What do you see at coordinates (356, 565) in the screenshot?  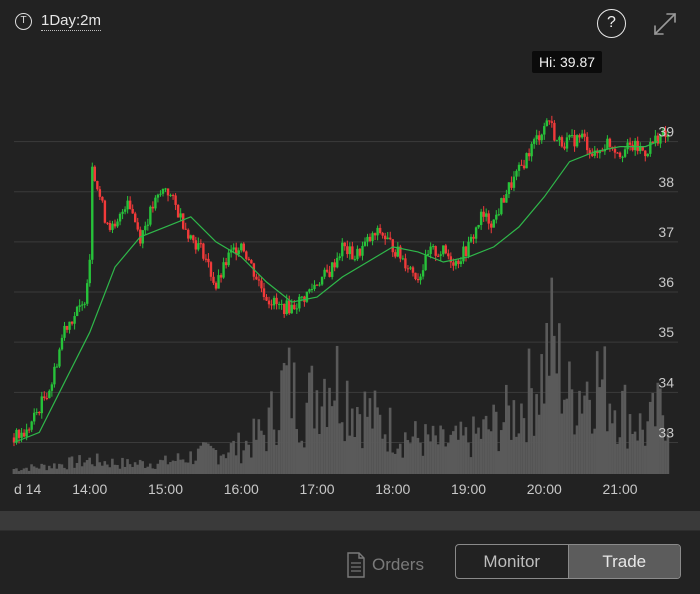 I see `document-icon` at bounding box center [356, 565].